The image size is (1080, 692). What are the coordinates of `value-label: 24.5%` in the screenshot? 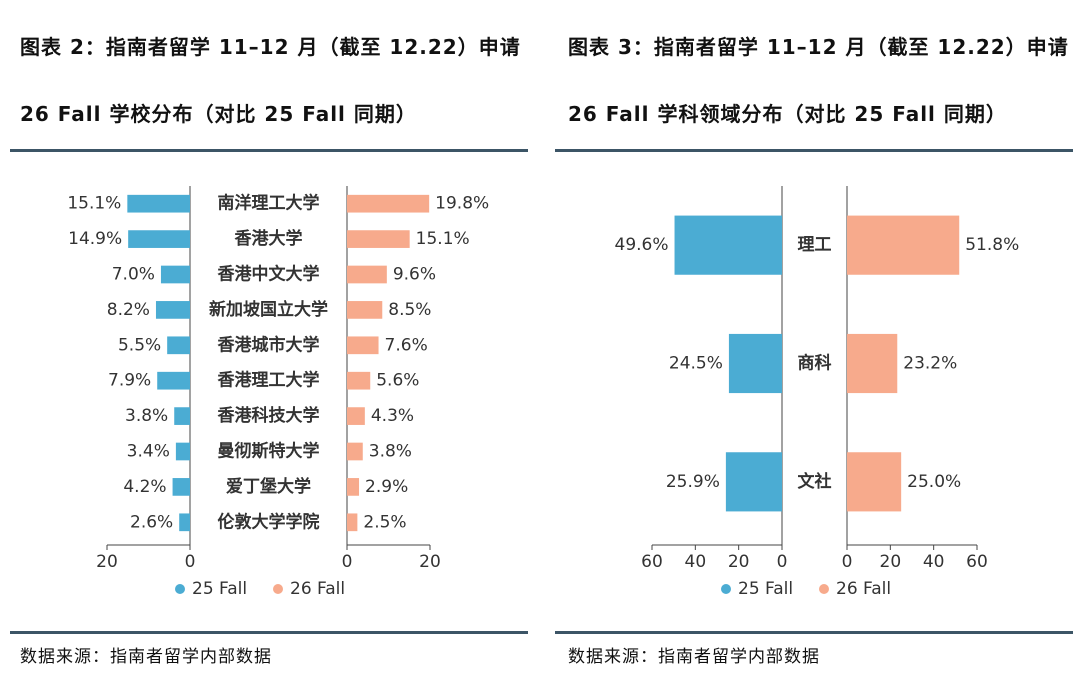 It's located at (696, 364).